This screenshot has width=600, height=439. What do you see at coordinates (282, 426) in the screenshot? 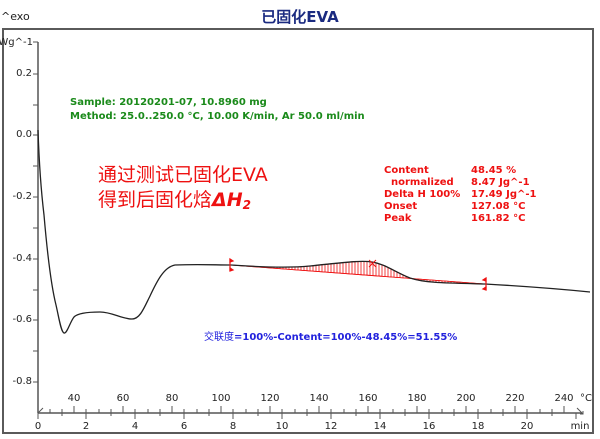
I see `x-time-tick-label: 10` at bounding box center [282, 426].